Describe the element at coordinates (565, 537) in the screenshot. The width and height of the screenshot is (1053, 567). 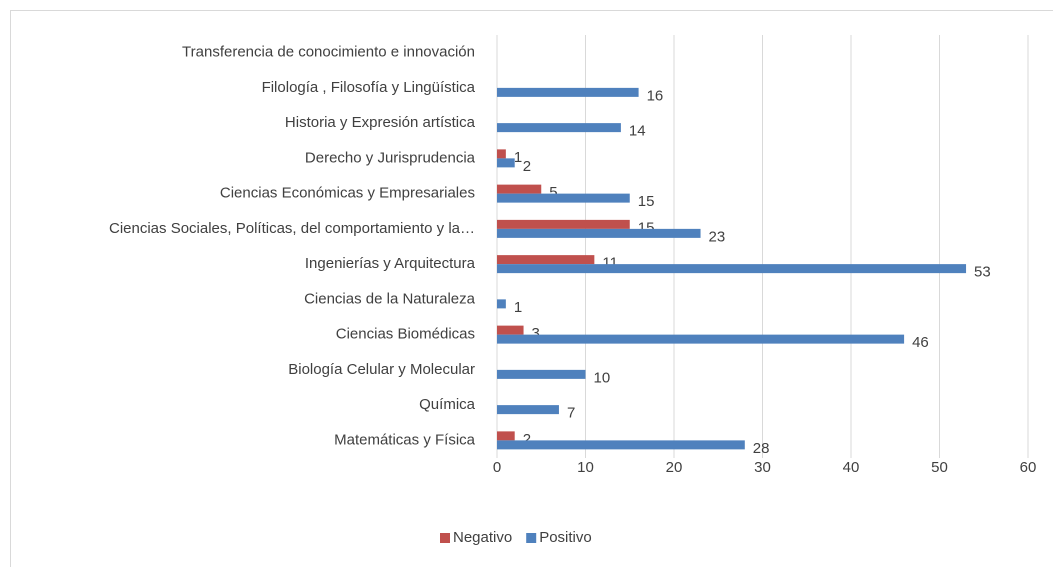
I see `legend-label: Positivo` at that location.